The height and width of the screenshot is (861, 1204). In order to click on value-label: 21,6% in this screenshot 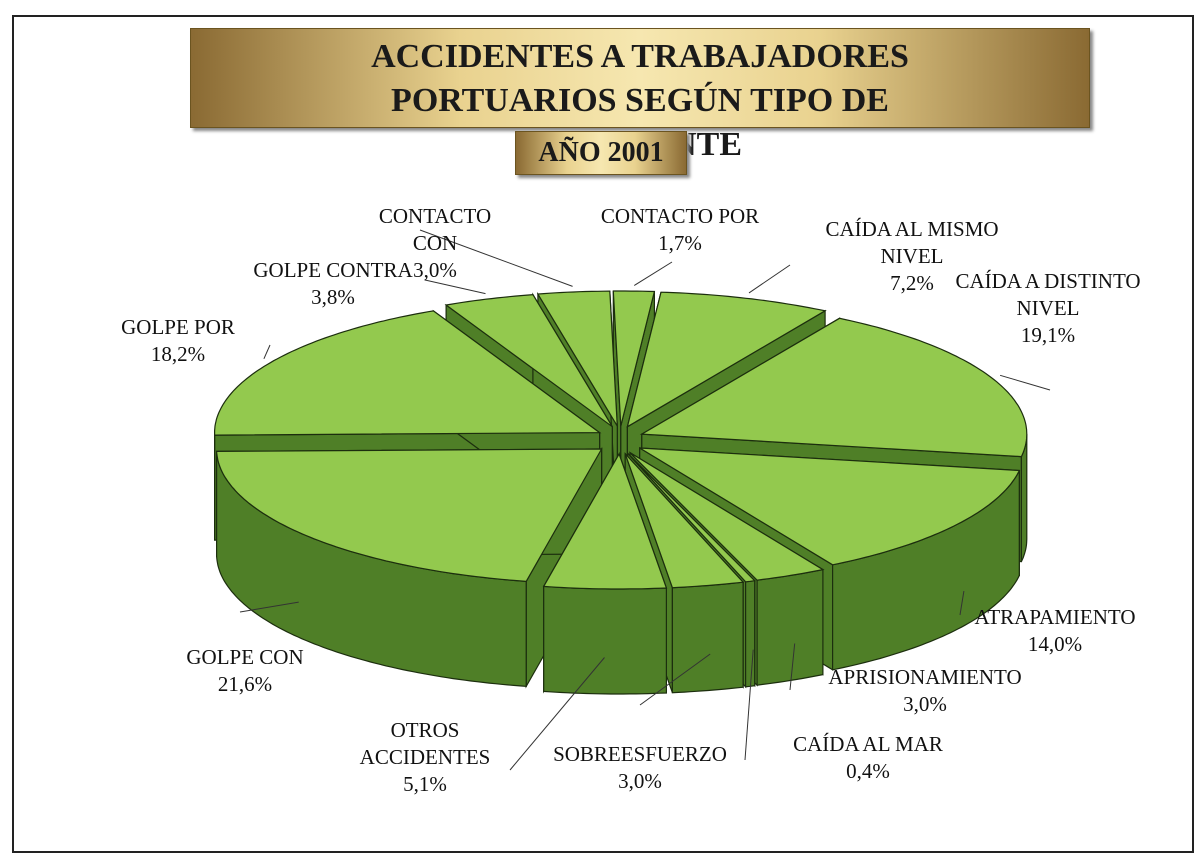, I will do `click(245, 684)`.